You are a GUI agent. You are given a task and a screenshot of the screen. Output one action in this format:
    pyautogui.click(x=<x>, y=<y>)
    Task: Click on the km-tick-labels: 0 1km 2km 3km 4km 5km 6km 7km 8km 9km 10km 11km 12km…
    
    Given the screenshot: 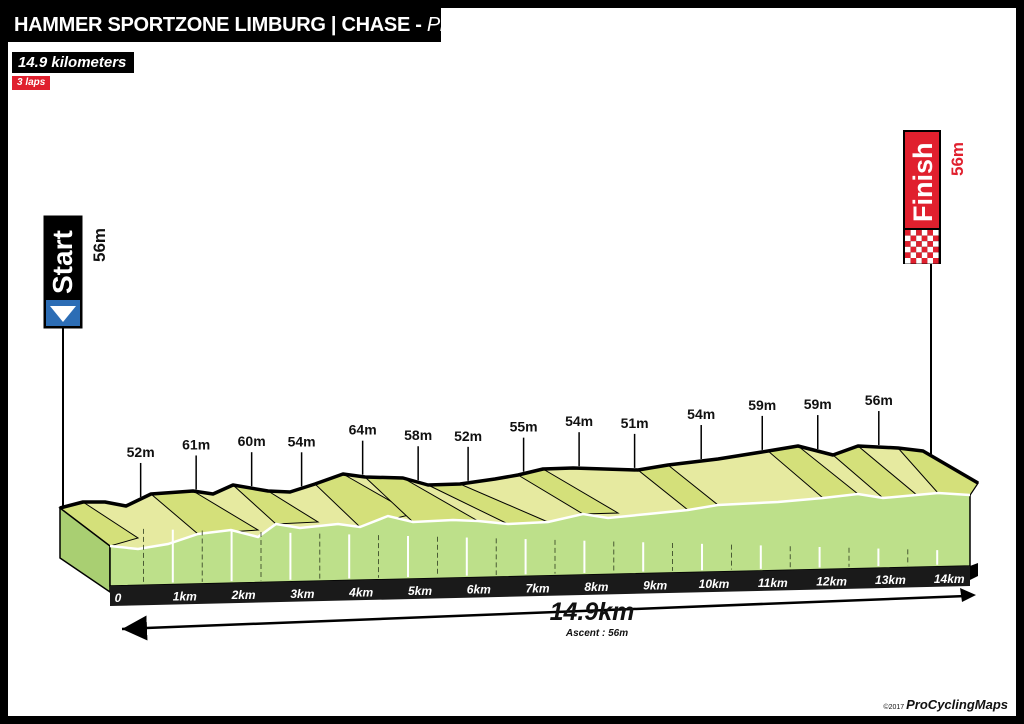 What is the action you would take?
    pyautogui.click(x=540, y=588)
    